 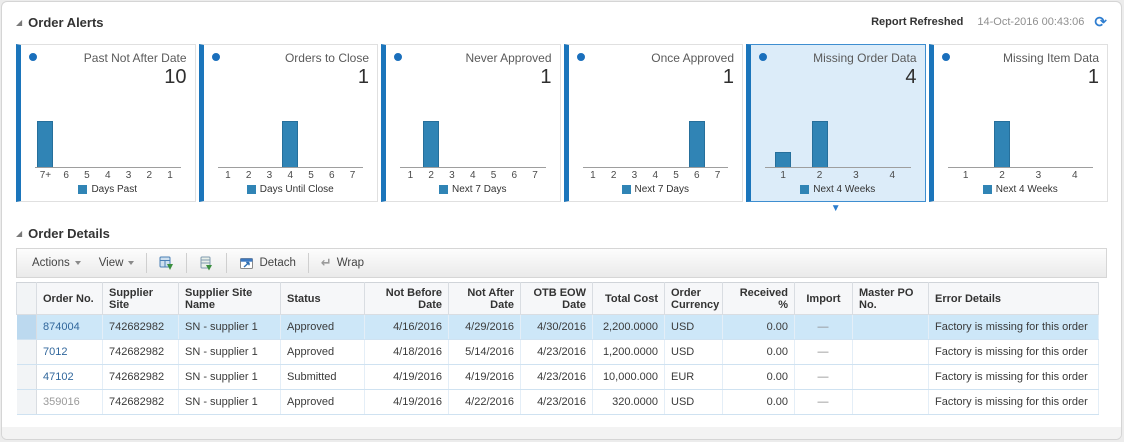 I want to click on column-header-master-po-no: Master PO No., so click(x=890, y=298).